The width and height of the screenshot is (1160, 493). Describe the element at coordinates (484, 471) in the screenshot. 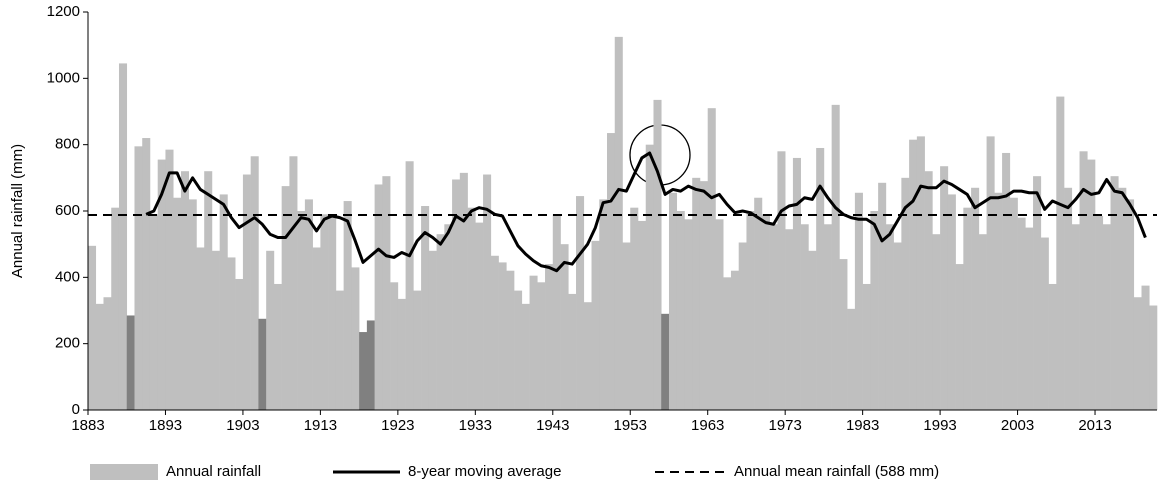

I see `legend-label: 8-year moving average` at that location.